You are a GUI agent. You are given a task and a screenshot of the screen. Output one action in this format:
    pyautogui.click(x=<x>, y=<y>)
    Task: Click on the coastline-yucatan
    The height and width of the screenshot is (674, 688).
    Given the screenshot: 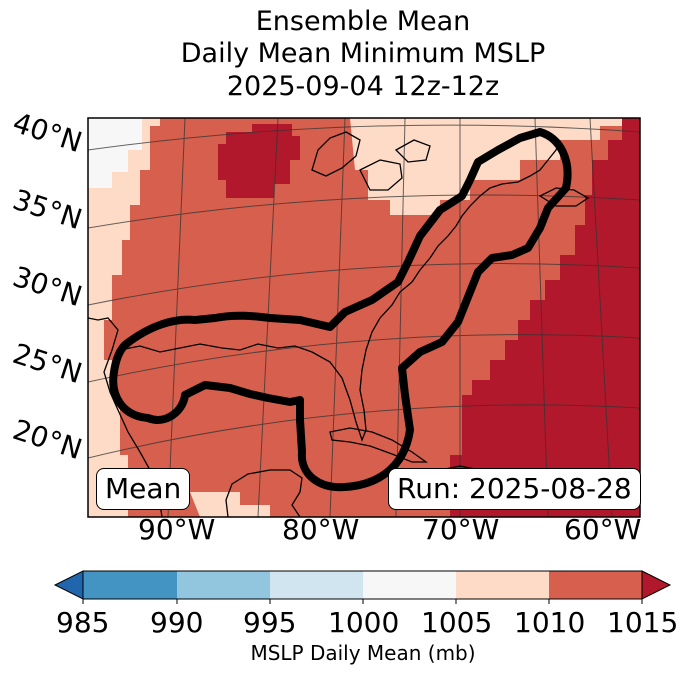 What is the action you would take?
    pyautogui.click(x=264, y=493)
    